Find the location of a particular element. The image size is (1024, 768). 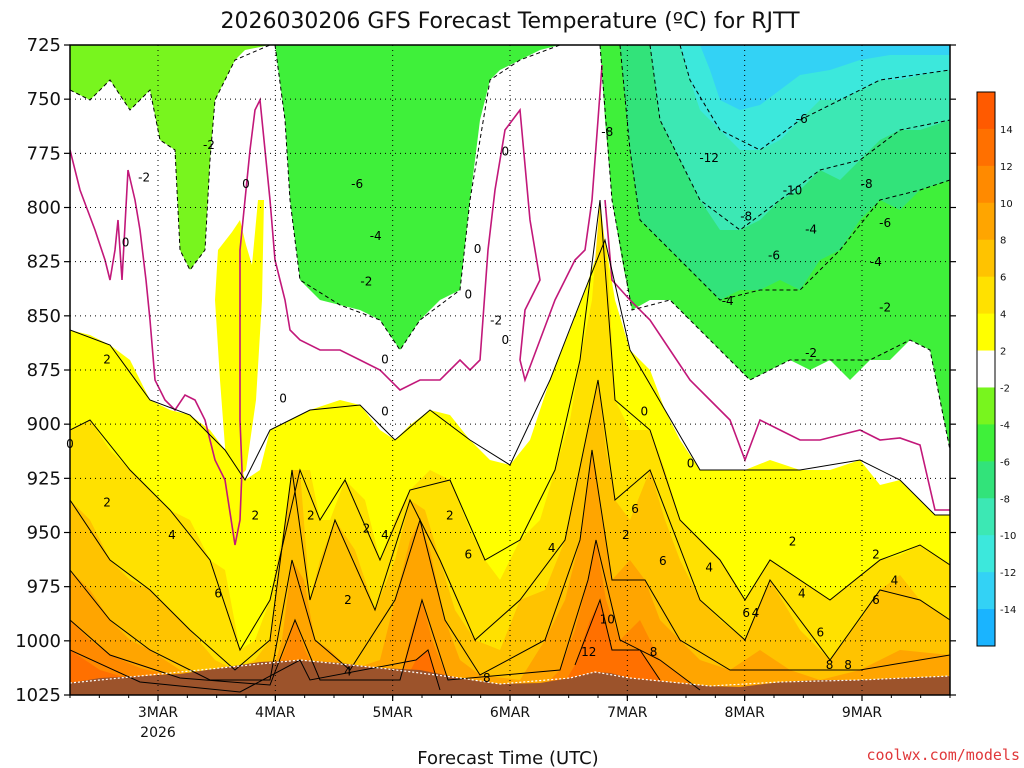

colorbar-frame is located at coordinates (986, 369).